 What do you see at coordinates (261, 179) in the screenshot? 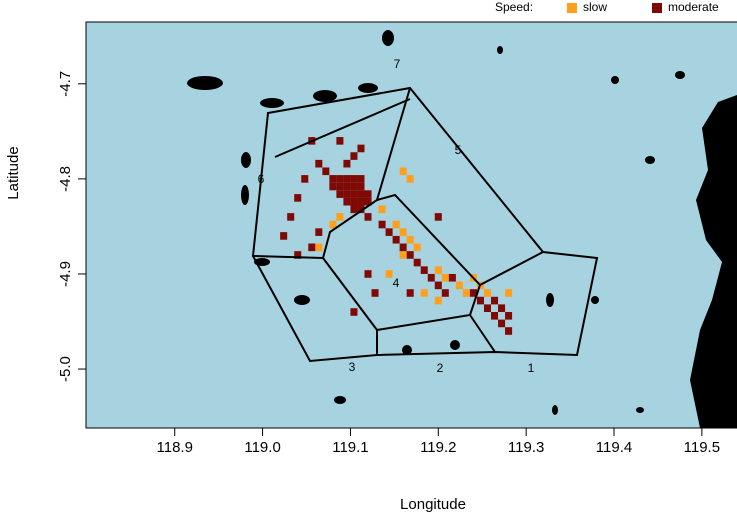
I see `zone-label: 6` at bounding box center [261, 179].